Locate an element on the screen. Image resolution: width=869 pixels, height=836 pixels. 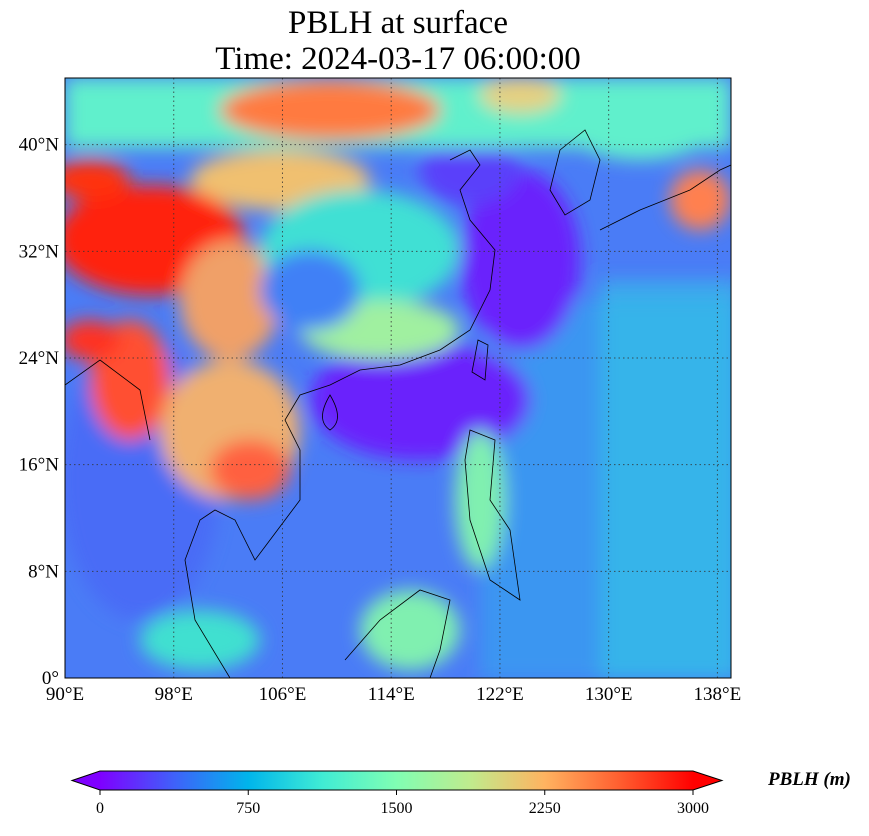
lon-tick-label: 130°E is located at coordinates (609, 694).